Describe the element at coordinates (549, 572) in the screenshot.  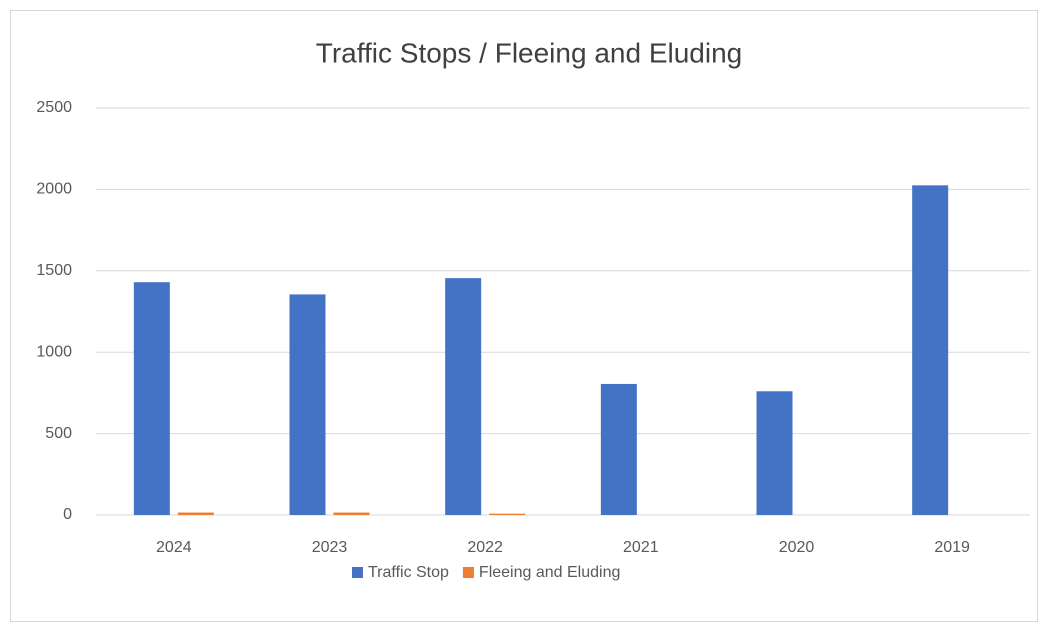
I see `legend-label: Fleeing and Eluding` at that location.